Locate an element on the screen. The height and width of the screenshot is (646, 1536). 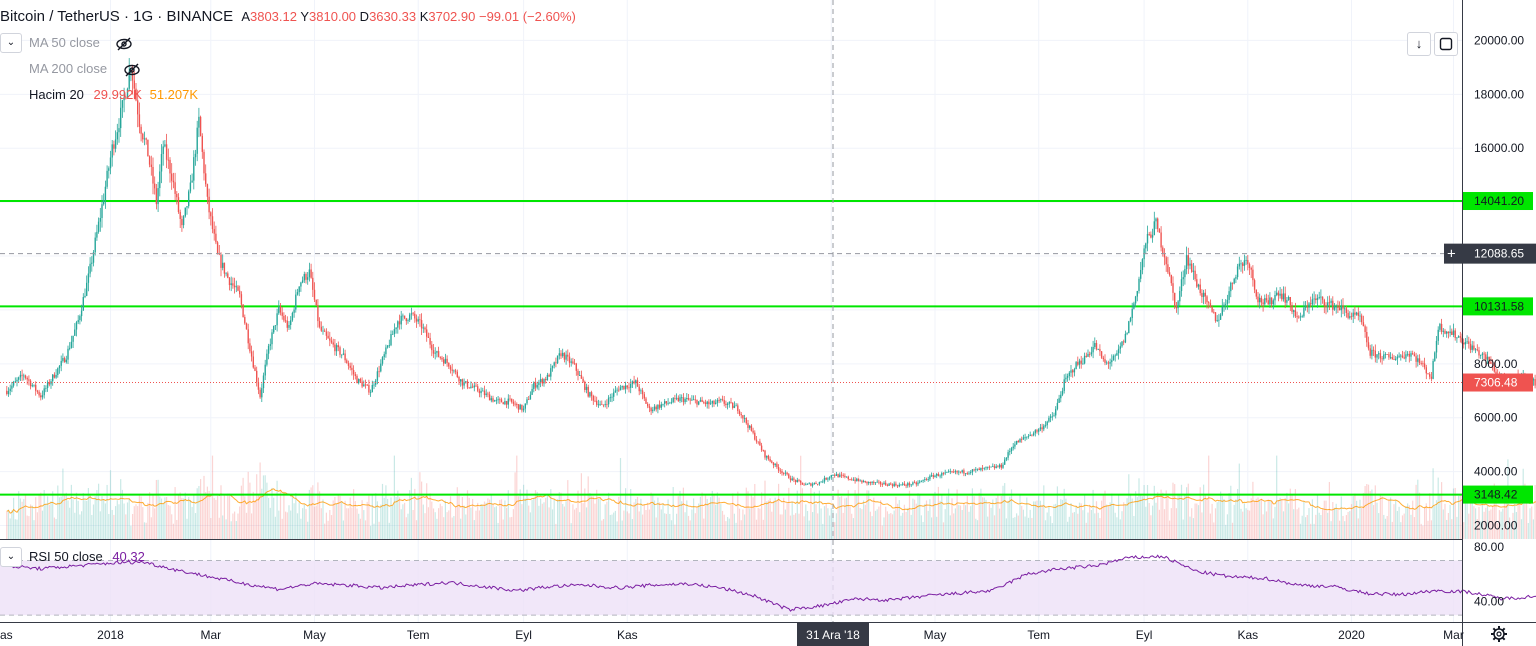
volume-legend: Hacim 20 29.992K 51.207K is located at coordinates (113, 94).